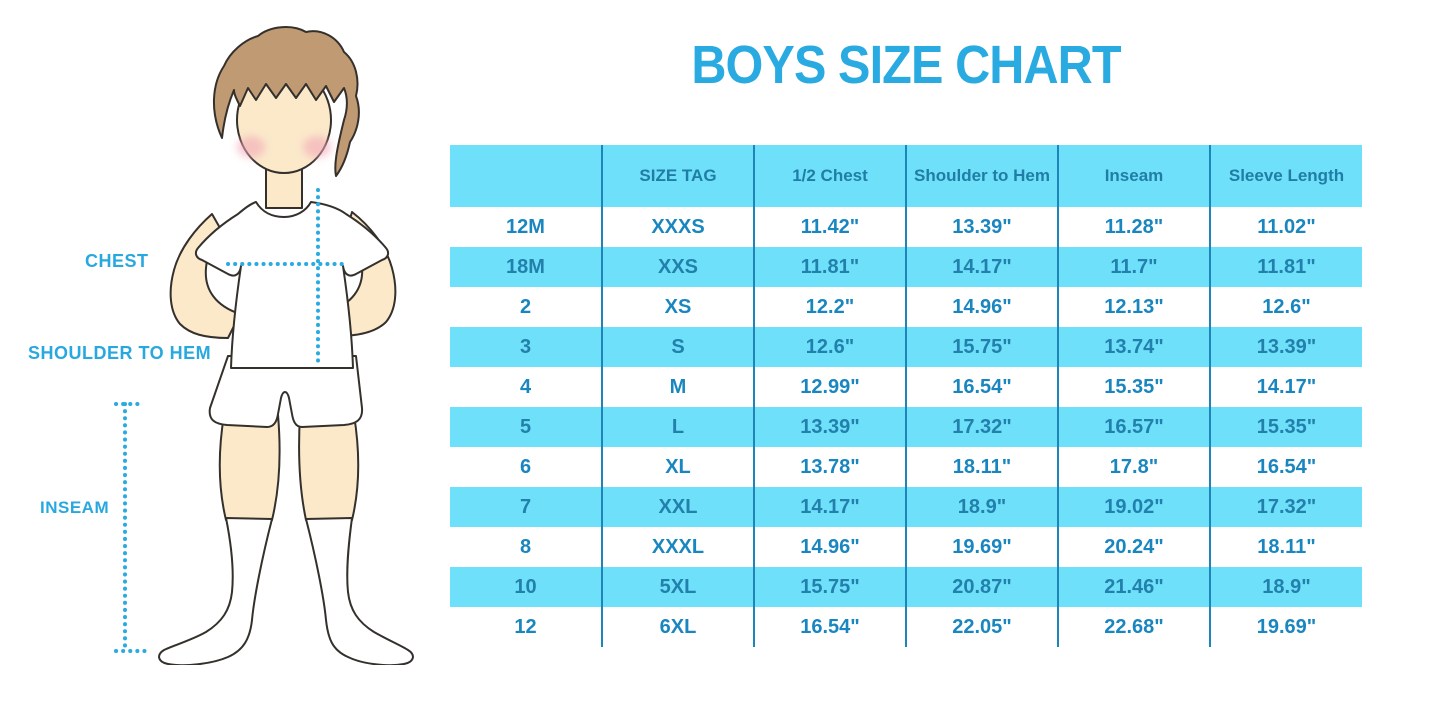 The image size is (1445, 723). What do you see at coordinates (292, 285) in the screenshot?
I see `boy-tshirt` at bounding box center [292, 285].